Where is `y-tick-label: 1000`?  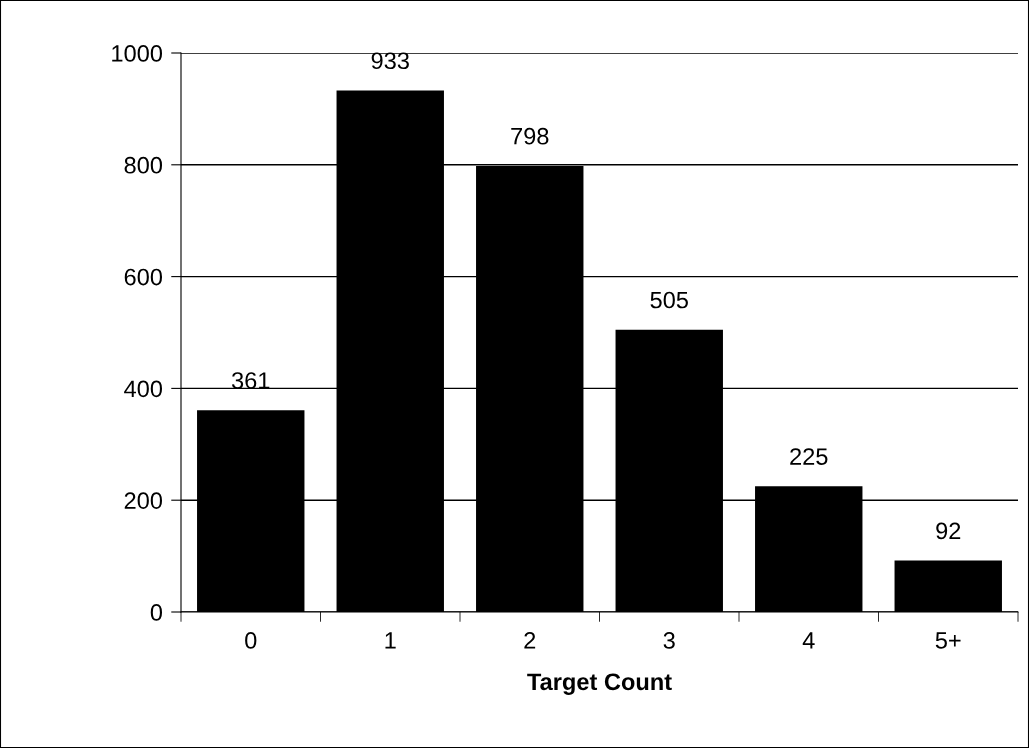
y-tick-label: 1000 is located at coordinates (137, 53).